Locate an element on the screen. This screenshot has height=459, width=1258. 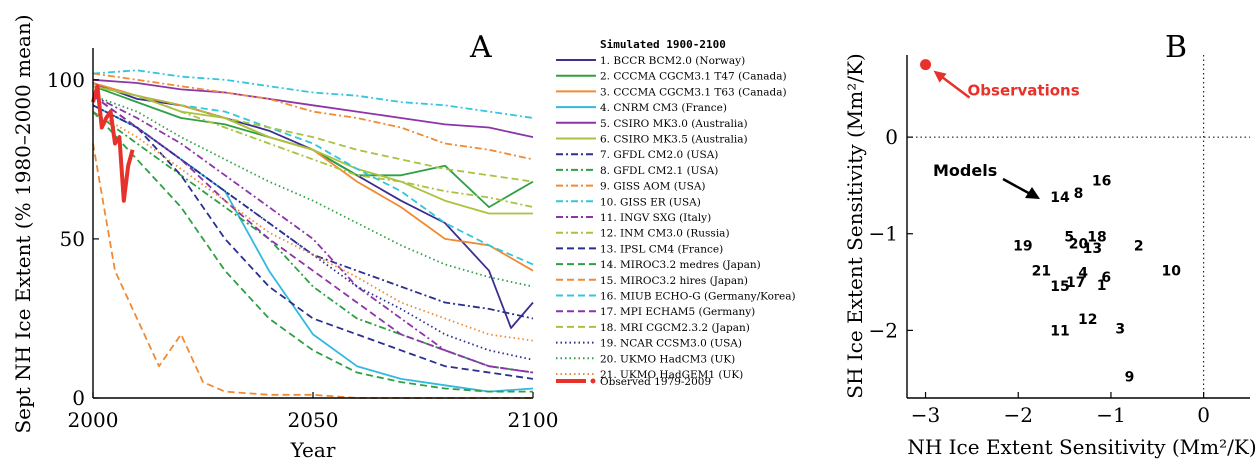
panel-b-x-axis-label: NH Ice Extent Sensitivity (Mm²/K) is located at coordinates (1081, 447).